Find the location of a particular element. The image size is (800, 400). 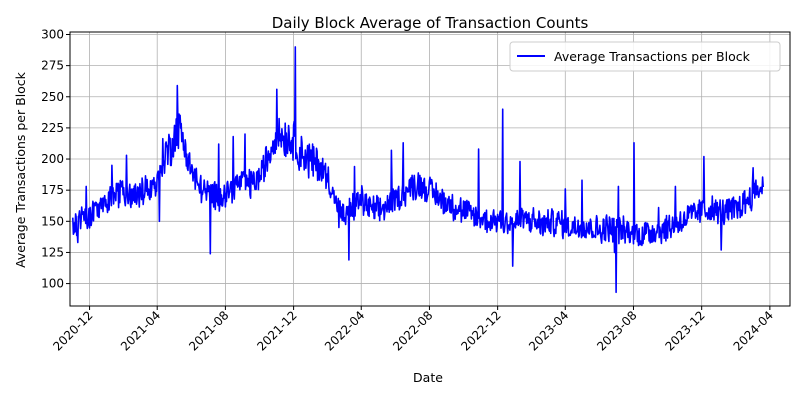

legend-label: Average Transactions per Block is located at coordinates (652, 56).